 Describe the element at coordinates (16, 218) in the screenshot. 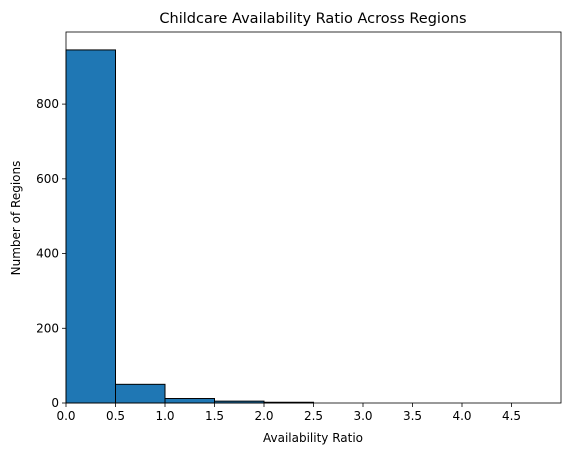

I see `y-axis-label: Number of Regions` at that location.